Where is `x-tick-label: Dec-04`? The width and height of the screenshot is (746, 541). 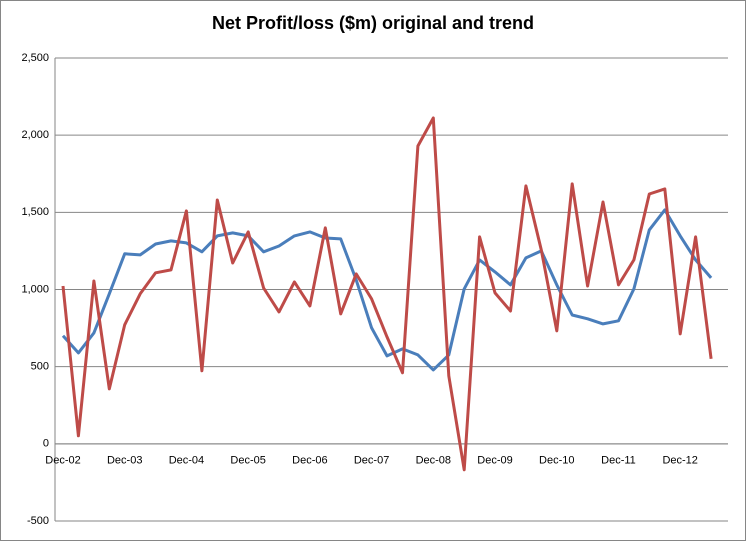 x-tick-label: Dec-04 is located at coordinates (186, 461).